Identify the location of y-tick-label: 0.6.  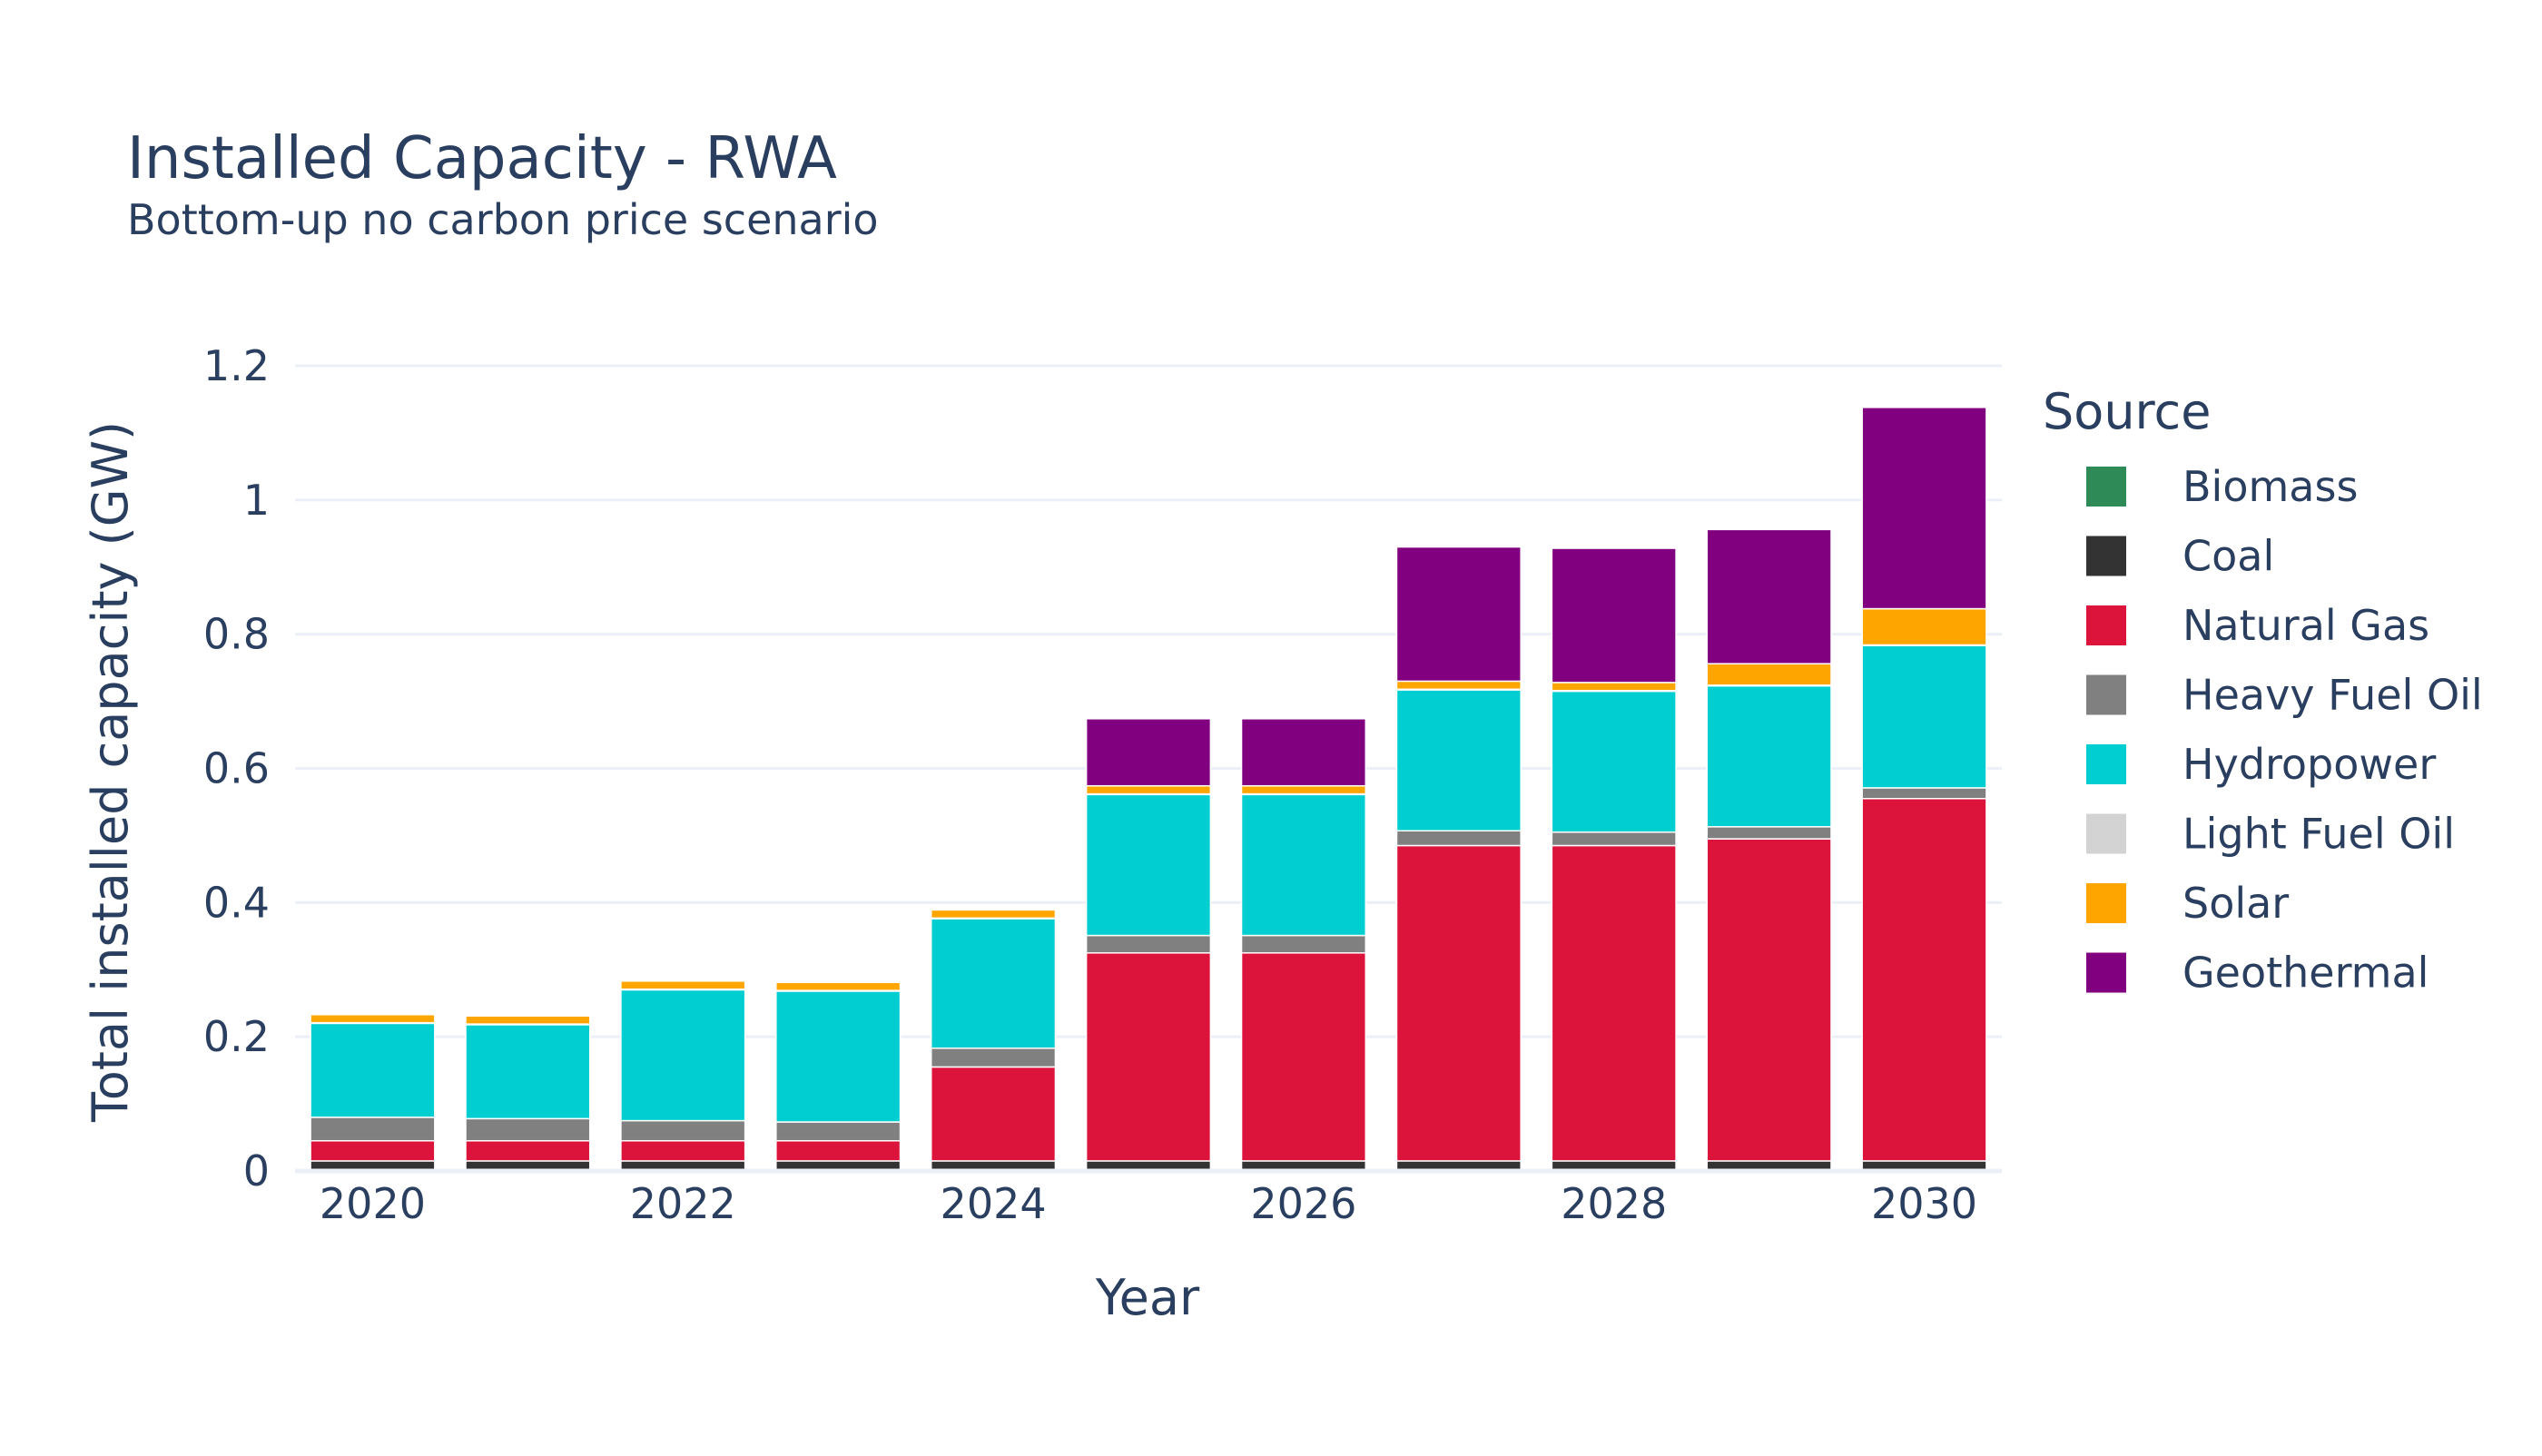
(236, 769).